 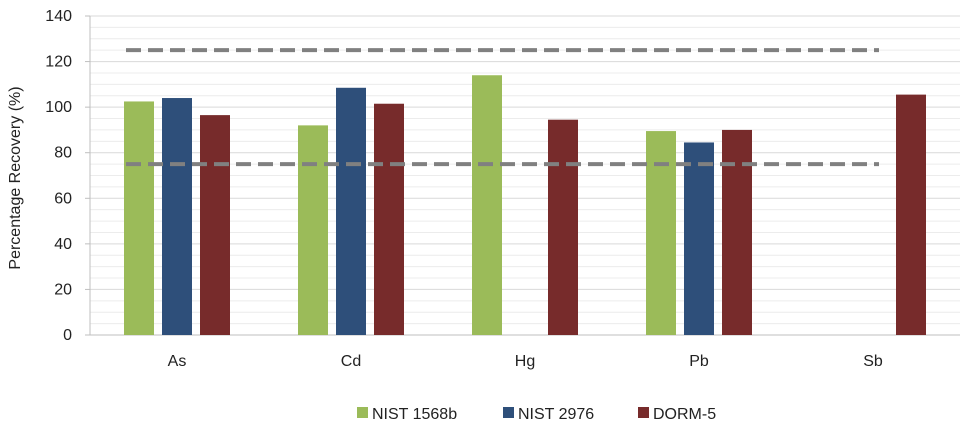 I want to click on x-tick-label: As, so click(x=177, y=361).